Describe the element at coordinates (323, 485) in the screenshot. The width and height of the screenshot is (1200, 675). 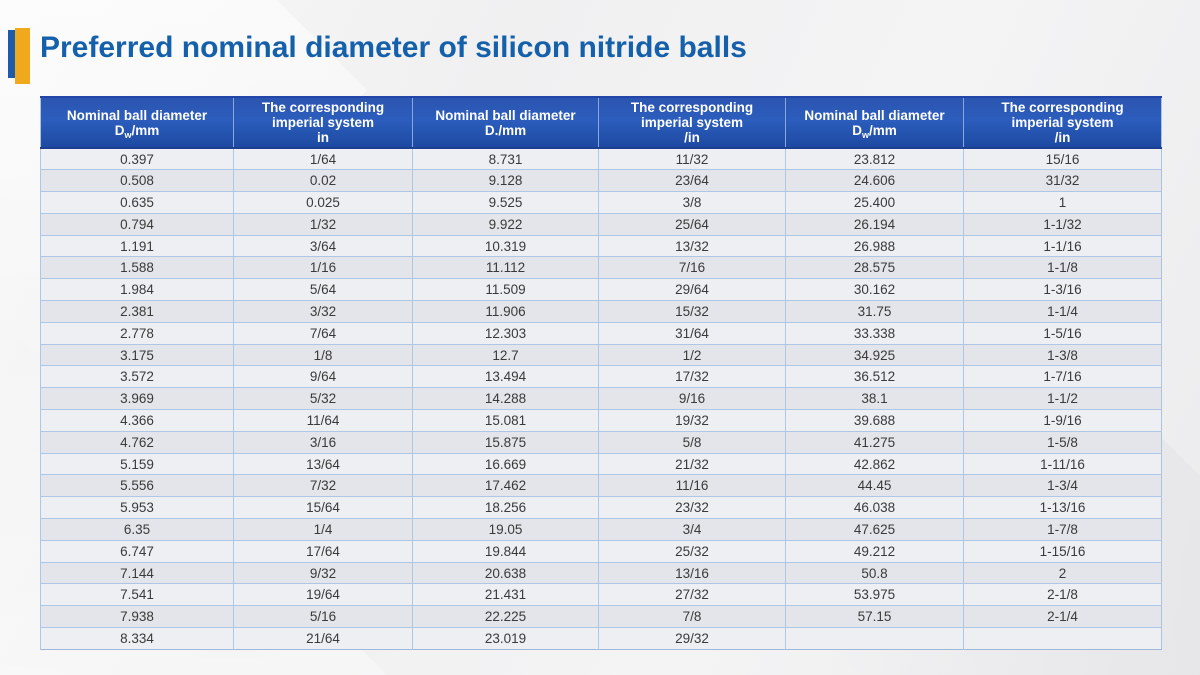
I see `table-cell: 7/32` at that location.